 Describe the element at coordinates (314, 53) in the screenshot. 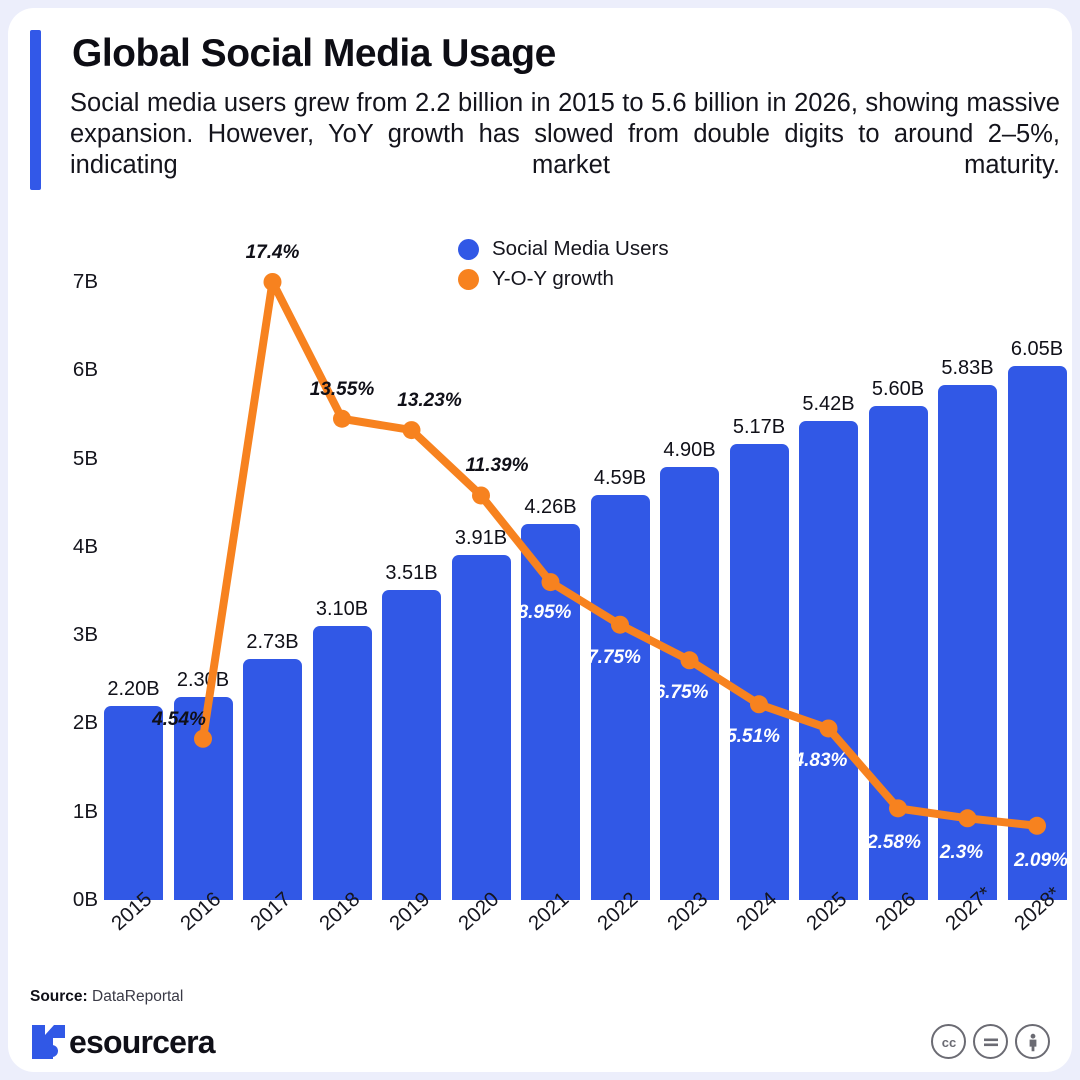

I see `page-title: Global Social Media Usage` at that location.